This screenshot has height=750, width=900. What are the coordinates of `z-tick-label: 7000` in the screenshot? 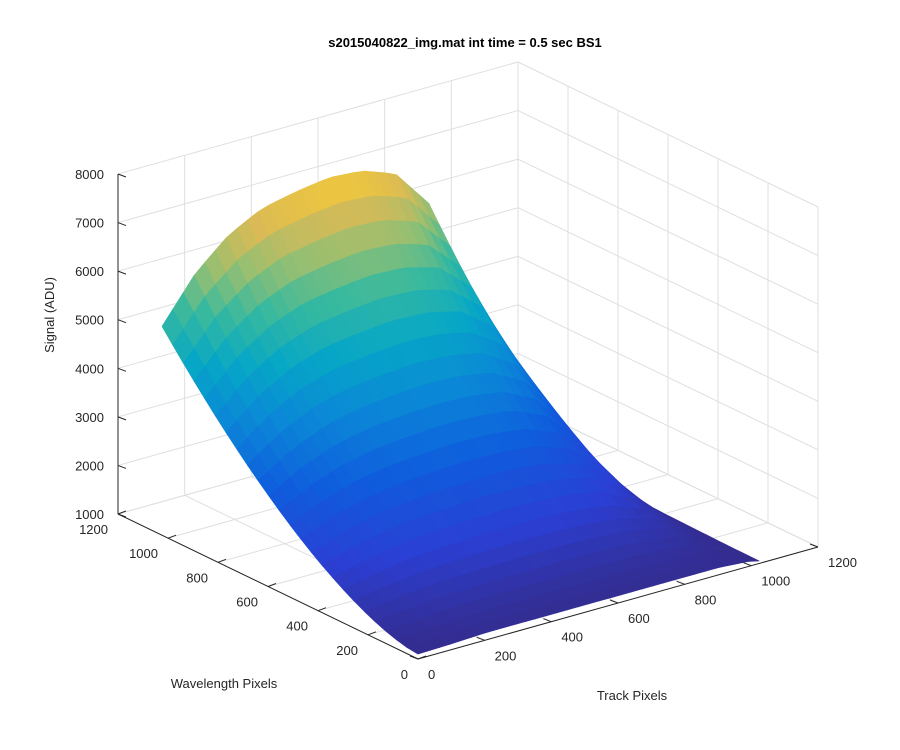 It's located at (89, 223).